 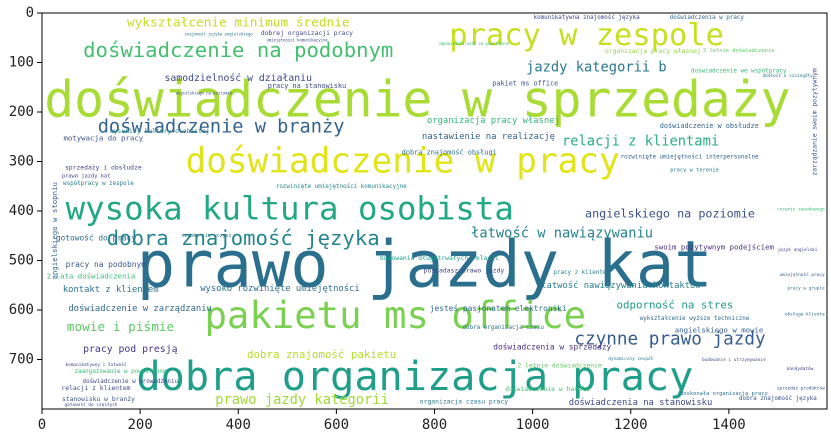 I want to click on word-15: wykształcenie minimum średnie, so click(x=238, y=22).